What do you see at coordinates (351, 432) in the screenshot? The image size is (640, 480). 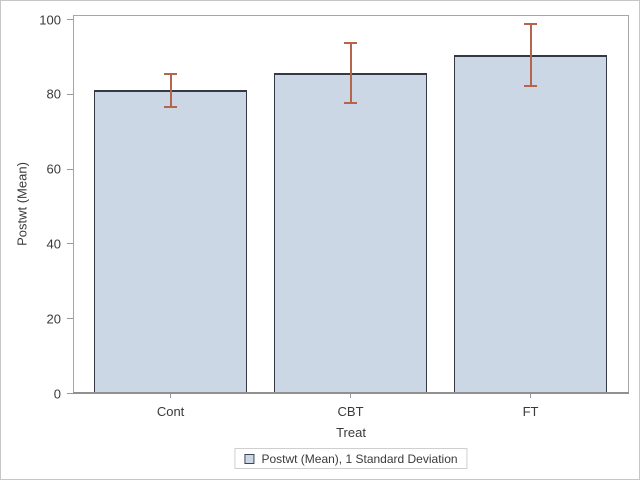 I see `x-axis-title: Treat` at bounding box center [351, 432].